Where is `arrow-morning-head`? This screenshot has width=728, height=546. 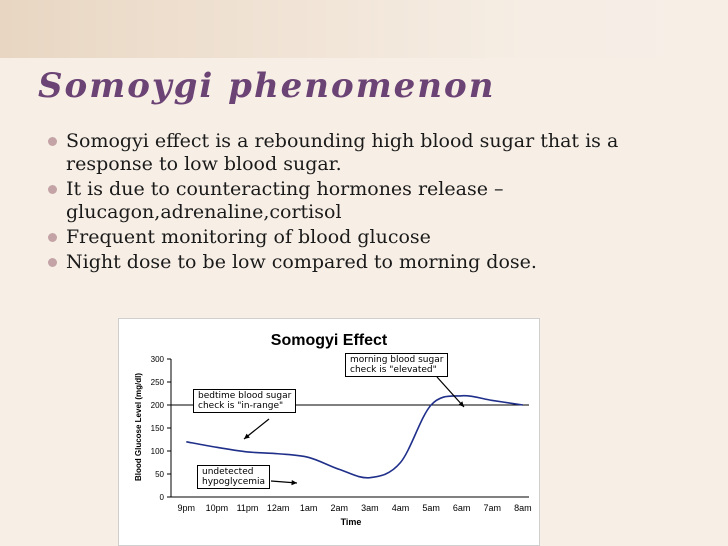 arrow-morning-head is located at coordinates (461, 404).